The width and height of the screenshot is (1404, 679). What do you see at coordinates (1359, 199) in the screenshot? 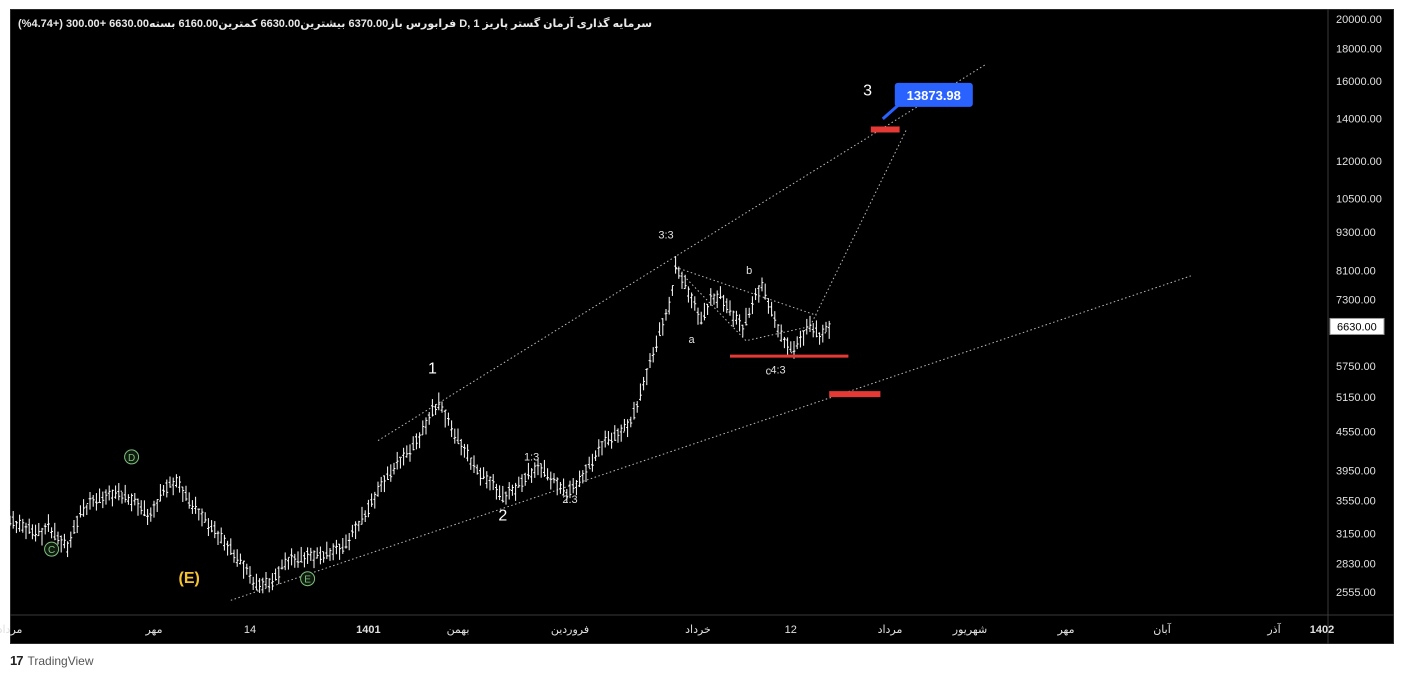
I see `y-tick-label: 10500.00` at bounding box center [1359, 199].